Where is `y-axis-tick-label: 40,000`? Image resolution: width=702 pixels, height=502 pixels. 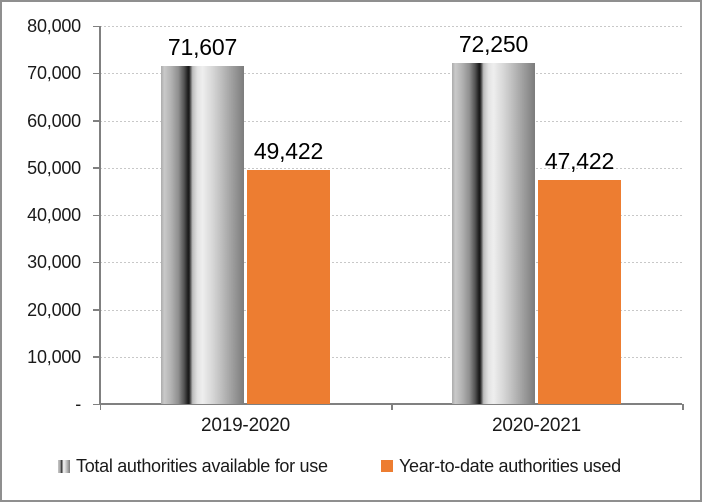
y-axis-tick-label: 40,000 is located at coordinates (54, 215).